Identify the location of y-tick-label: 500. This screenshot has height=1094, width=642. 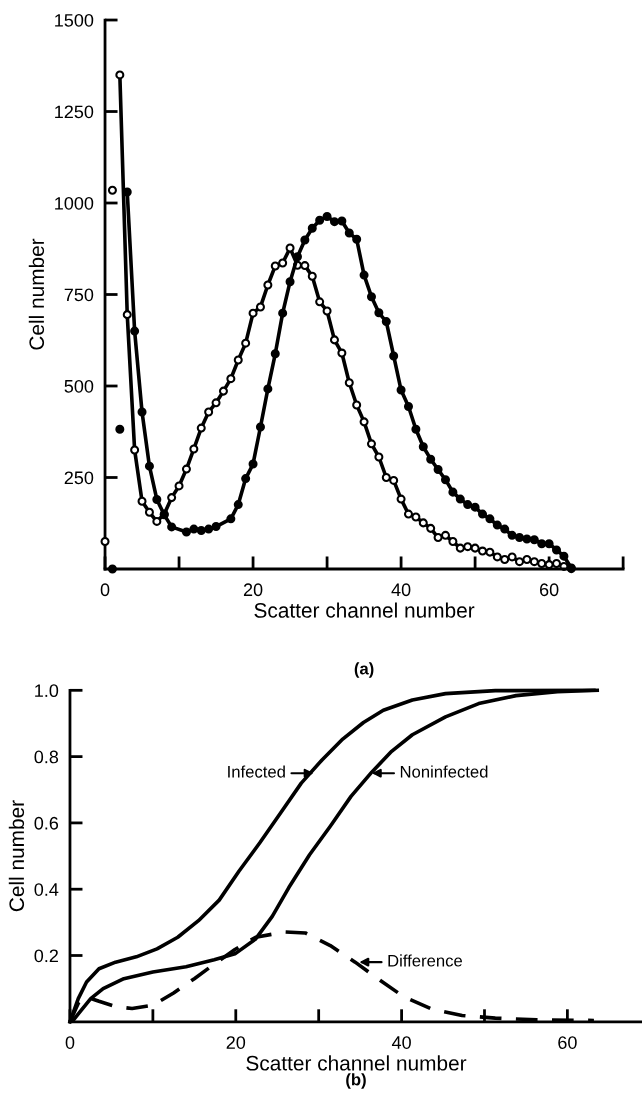
(79, 386).